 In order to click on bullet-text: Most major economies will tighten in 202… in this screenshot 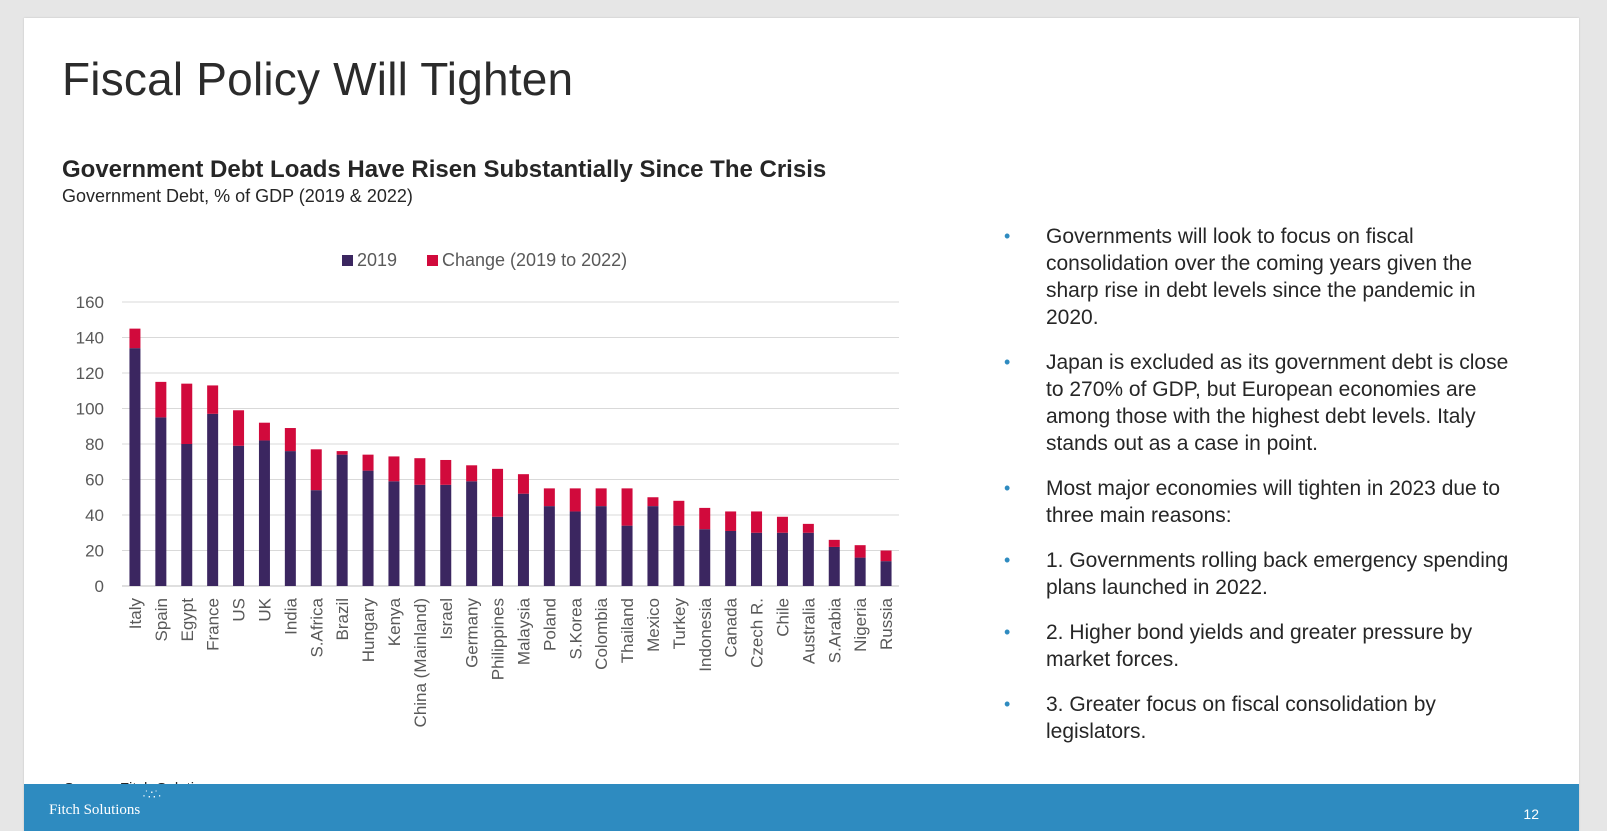, I will do `click(1273, 502)`.